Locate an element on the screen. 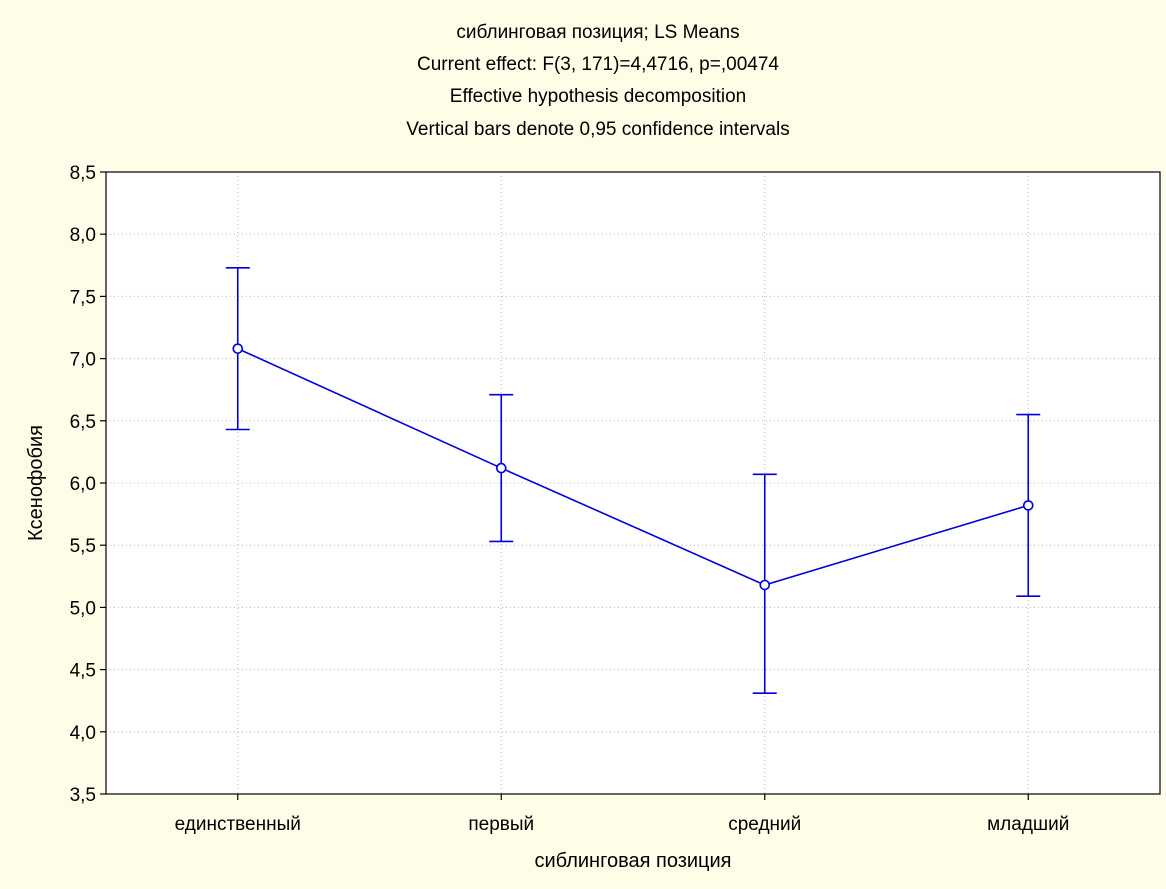 The image size is (1166, 889). y-tick-label-8: 7,5 is located at coordinates (83, 297).